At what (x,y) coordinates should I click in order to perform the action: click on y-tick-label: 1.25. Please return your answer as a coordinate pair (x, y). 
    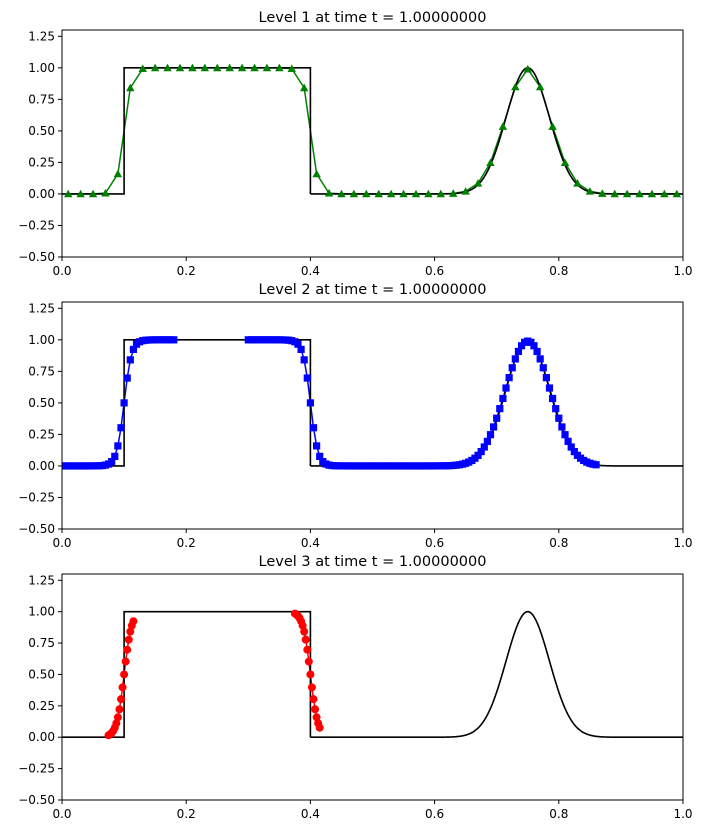
    Looking at the image, I should click on (41, 580).